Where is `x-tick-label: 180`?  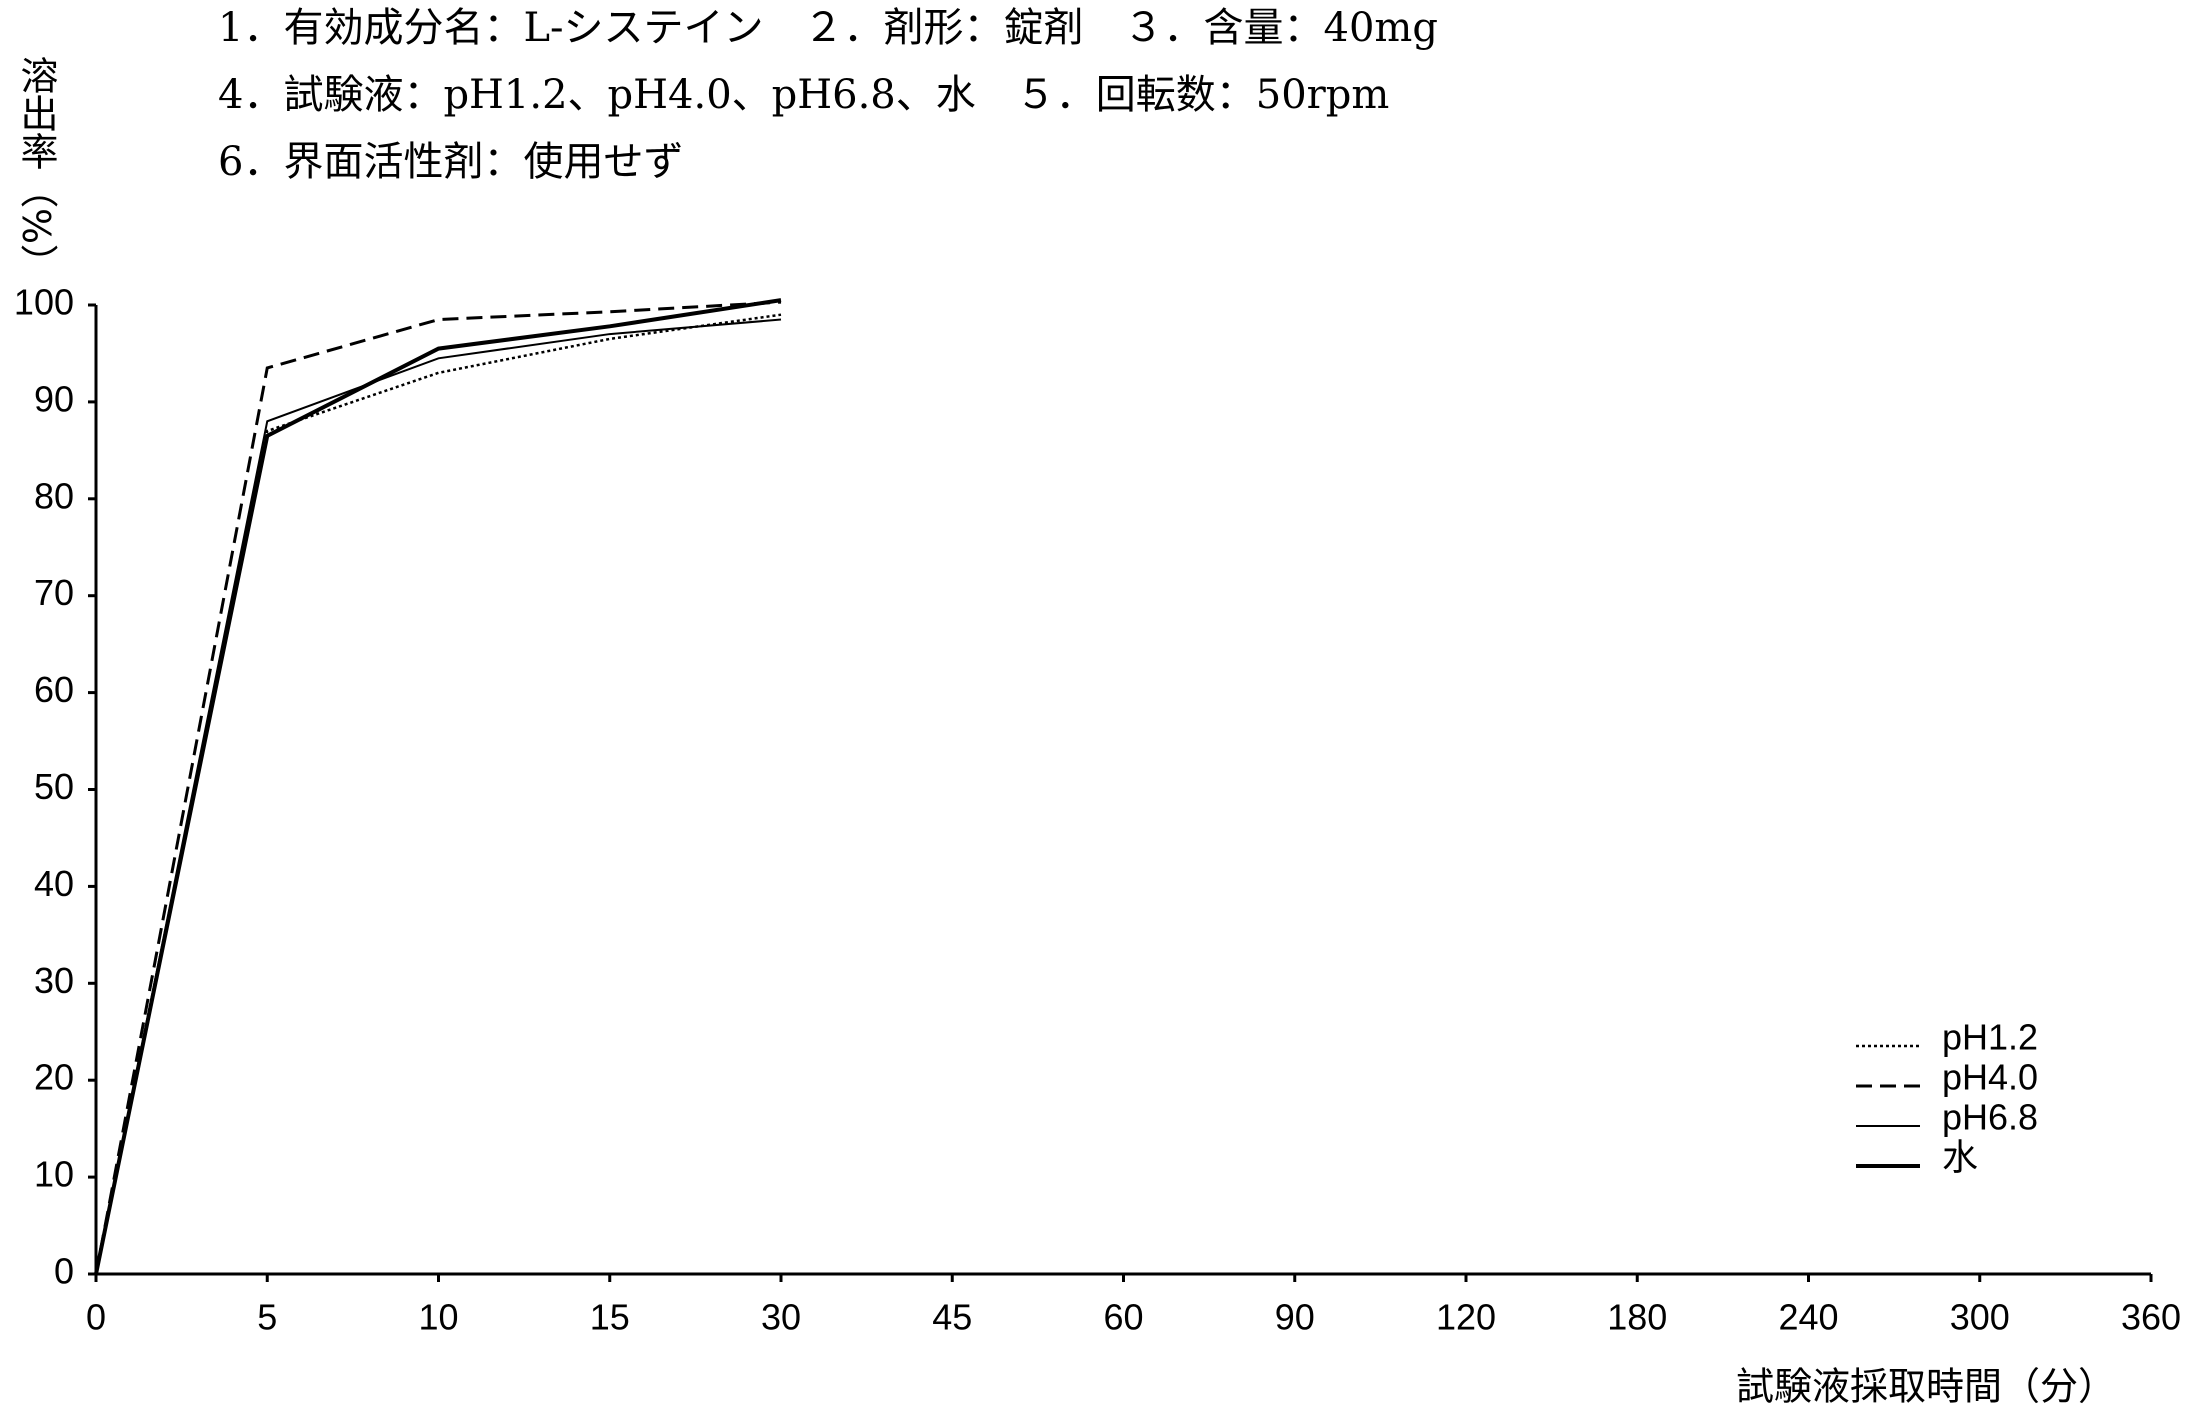 x-tick-label: 180 is located at coordinates (1637, 1317).